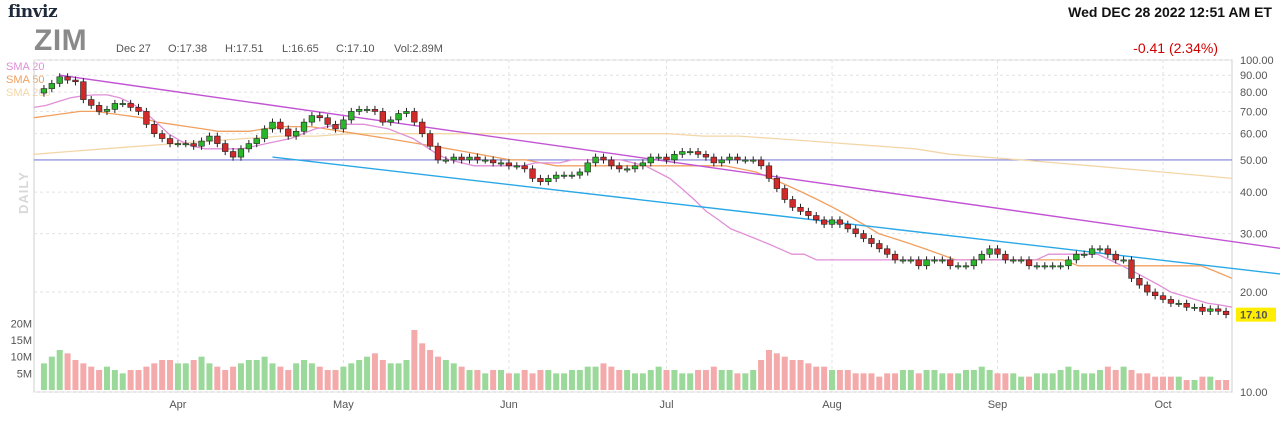 The image size is (1280, 421). Describe the element at coordinates (1254, 235) in the screenshot. I see `y-tick-label: 30.00` at that location.